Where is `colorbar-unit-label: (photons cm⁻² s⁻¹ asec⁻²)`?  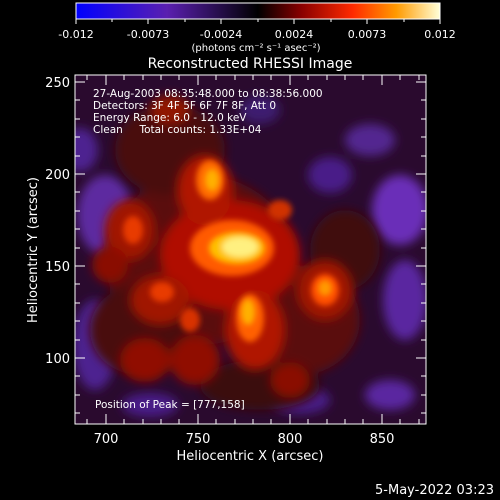 colorbar-unit-label: (photons cm⁻² s⁻¹ asec⁻²) is located at coordinates (255, 48).